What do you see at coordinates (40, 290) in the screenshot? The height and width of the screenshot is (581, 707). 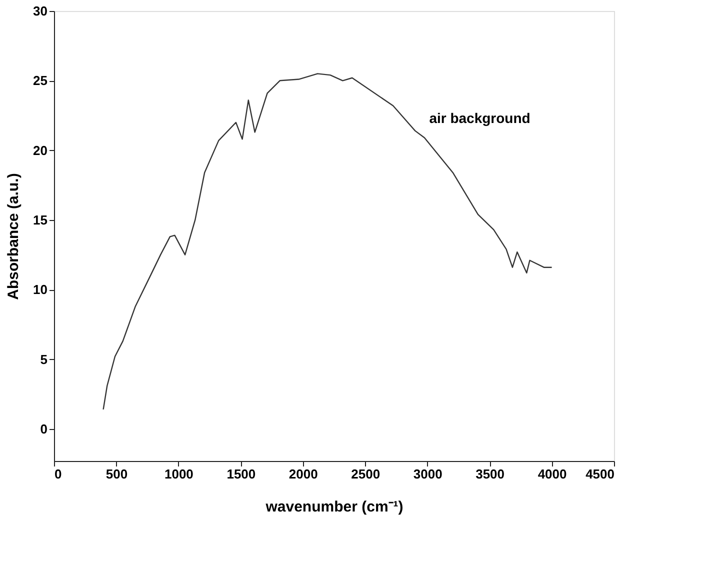 I see `y-tick-label: 10` at bounding box center [40, 290].